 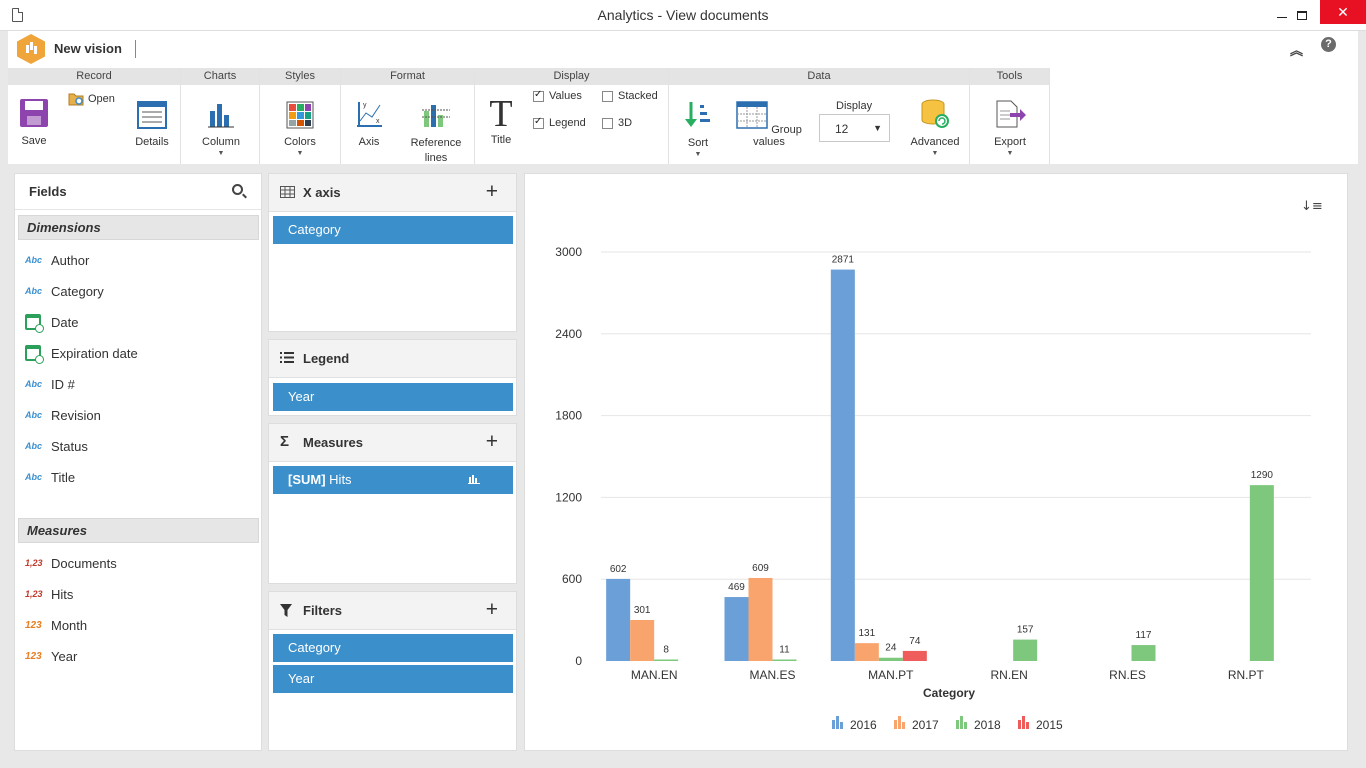 I want to click on stacked-checkbox-box, so click(x=607, y=96).